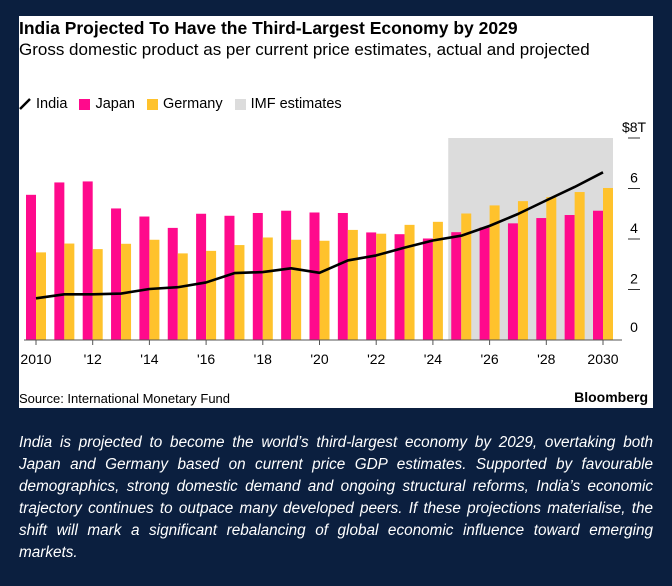  Describe the element at coordinates (115, 104) in the screenshot. I see `legend-label: Japan` at that location.